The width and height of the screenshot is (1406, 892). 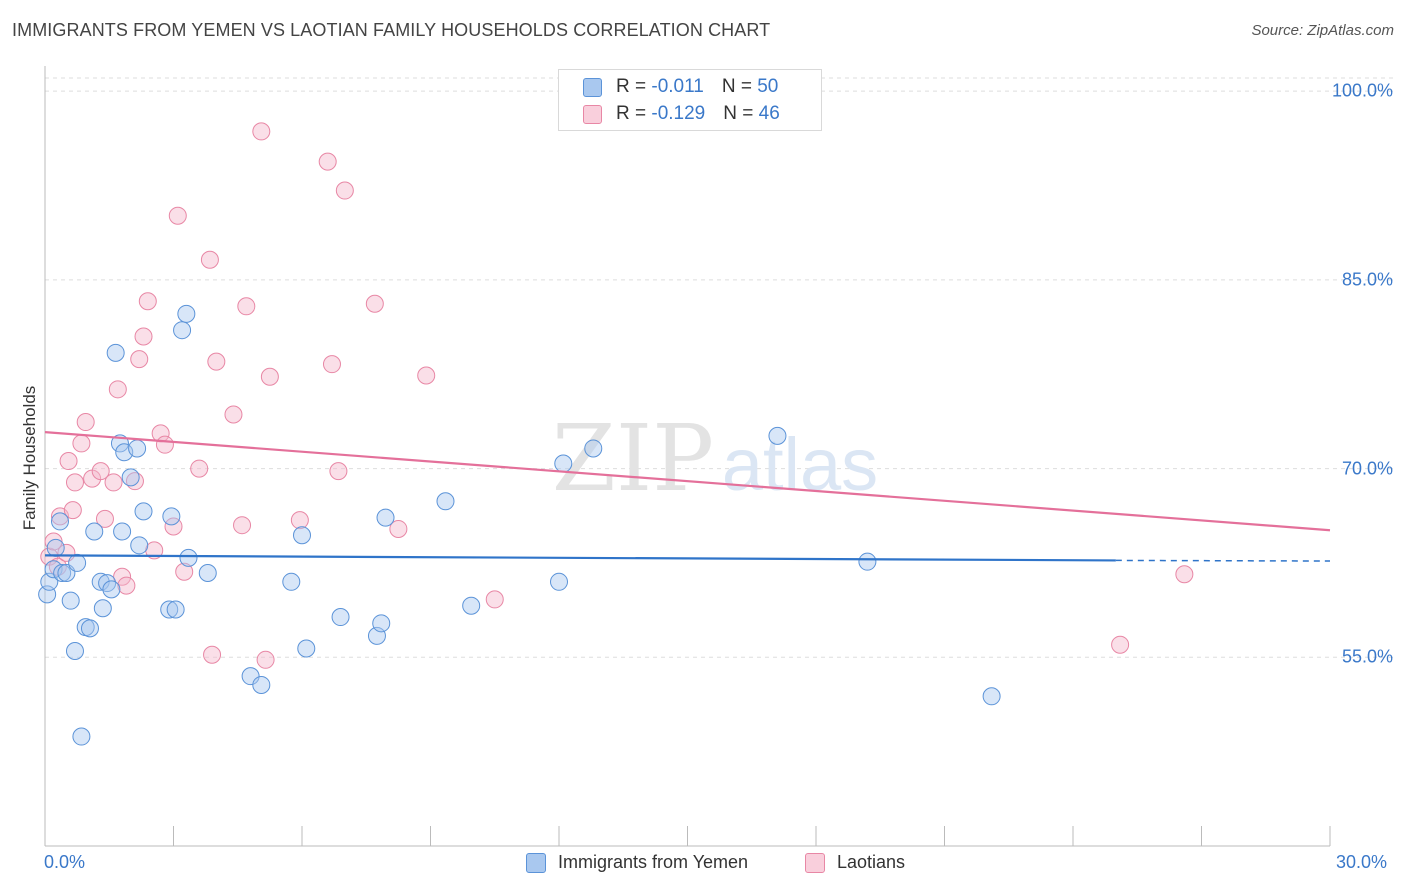 I want to click on laotians-trend-line, so click(x=687, y=481).